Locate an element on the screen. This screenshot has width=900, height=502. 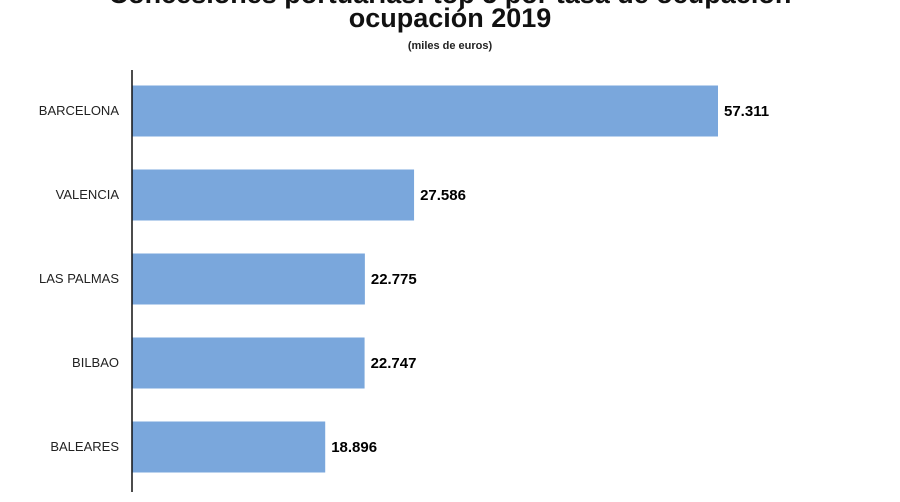
category-label: BARCELONA is located at coordinates (79, 110).